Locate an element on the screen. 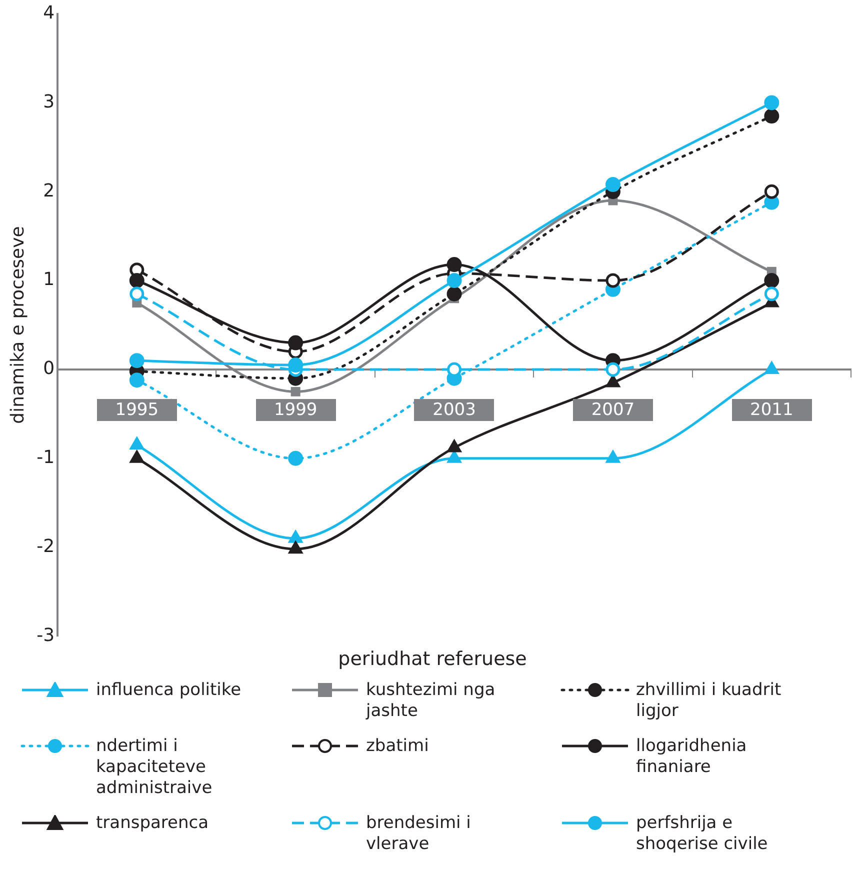  x-tick-label: 2007 is located at coordinates (612, 410).